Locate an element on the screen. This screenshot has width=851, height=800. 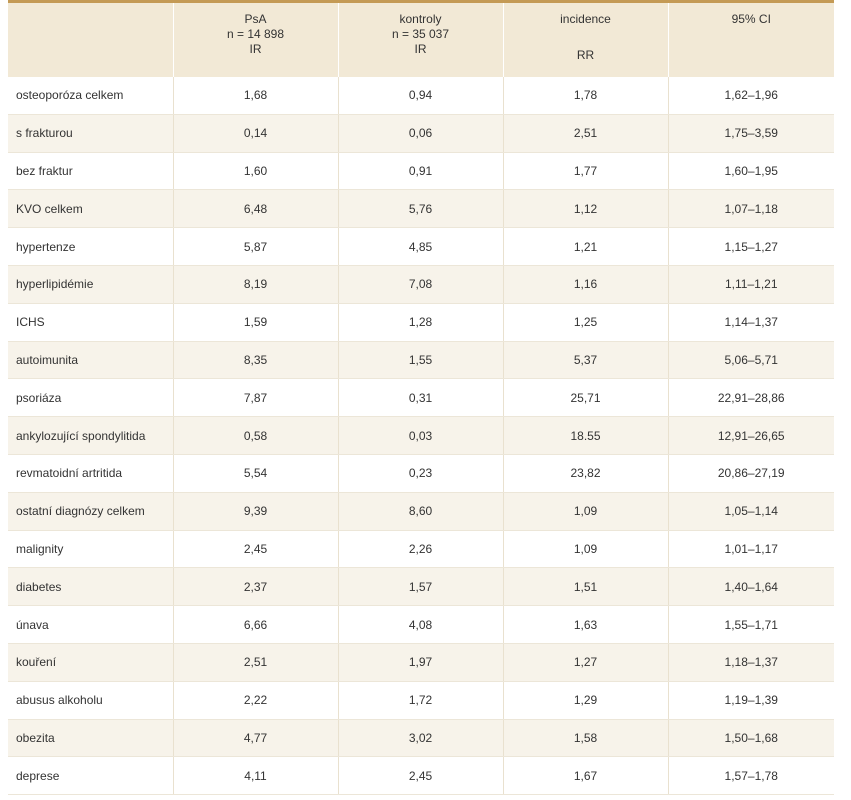
cell-psa-ir: 8,35 is located at coordinates (256, 360).